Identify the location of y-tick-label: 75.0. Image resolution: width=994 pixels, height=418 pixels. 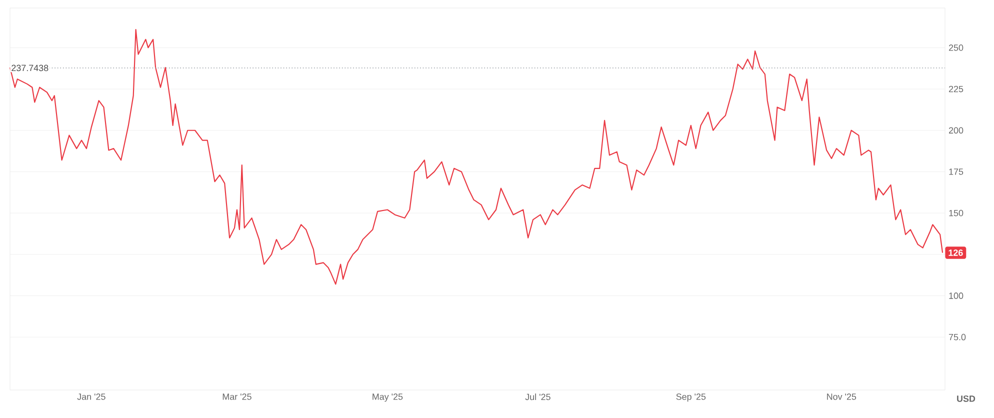
(957, 337).